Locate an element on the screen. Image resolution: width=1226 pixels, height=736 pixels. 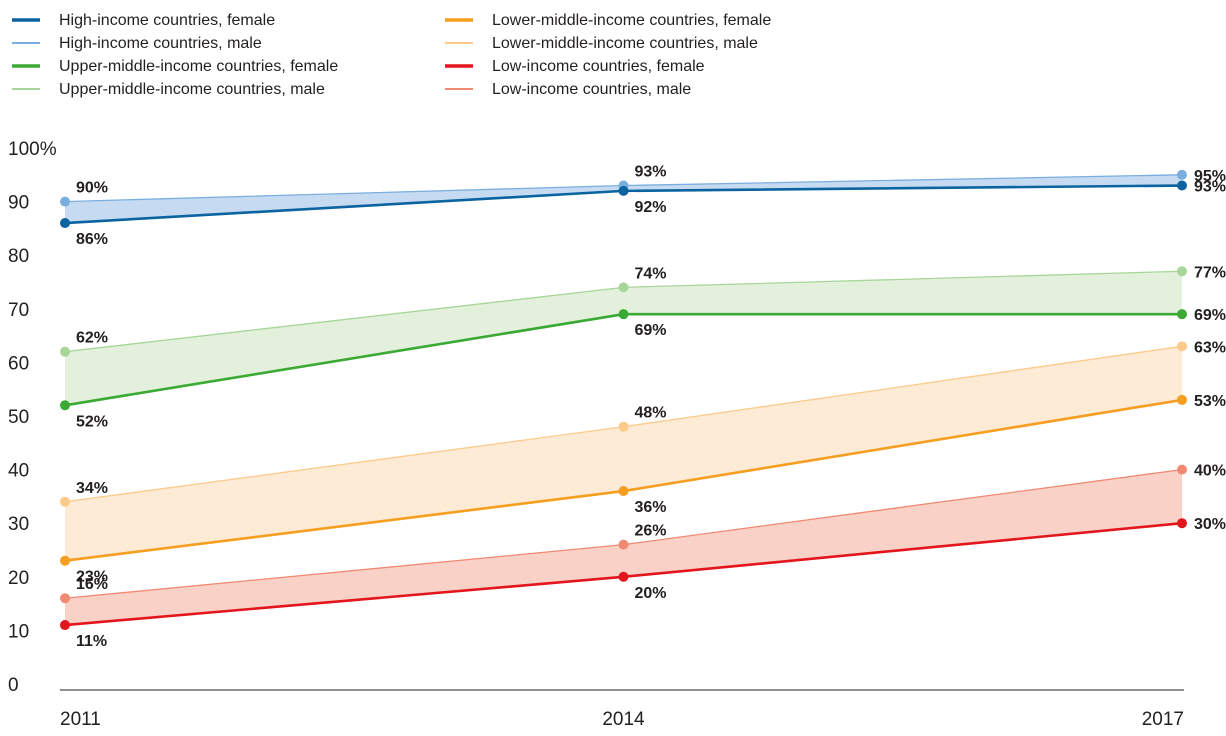
data-label-lower-middle-income-countries-male: 34% is located at coordinates (92, 488).